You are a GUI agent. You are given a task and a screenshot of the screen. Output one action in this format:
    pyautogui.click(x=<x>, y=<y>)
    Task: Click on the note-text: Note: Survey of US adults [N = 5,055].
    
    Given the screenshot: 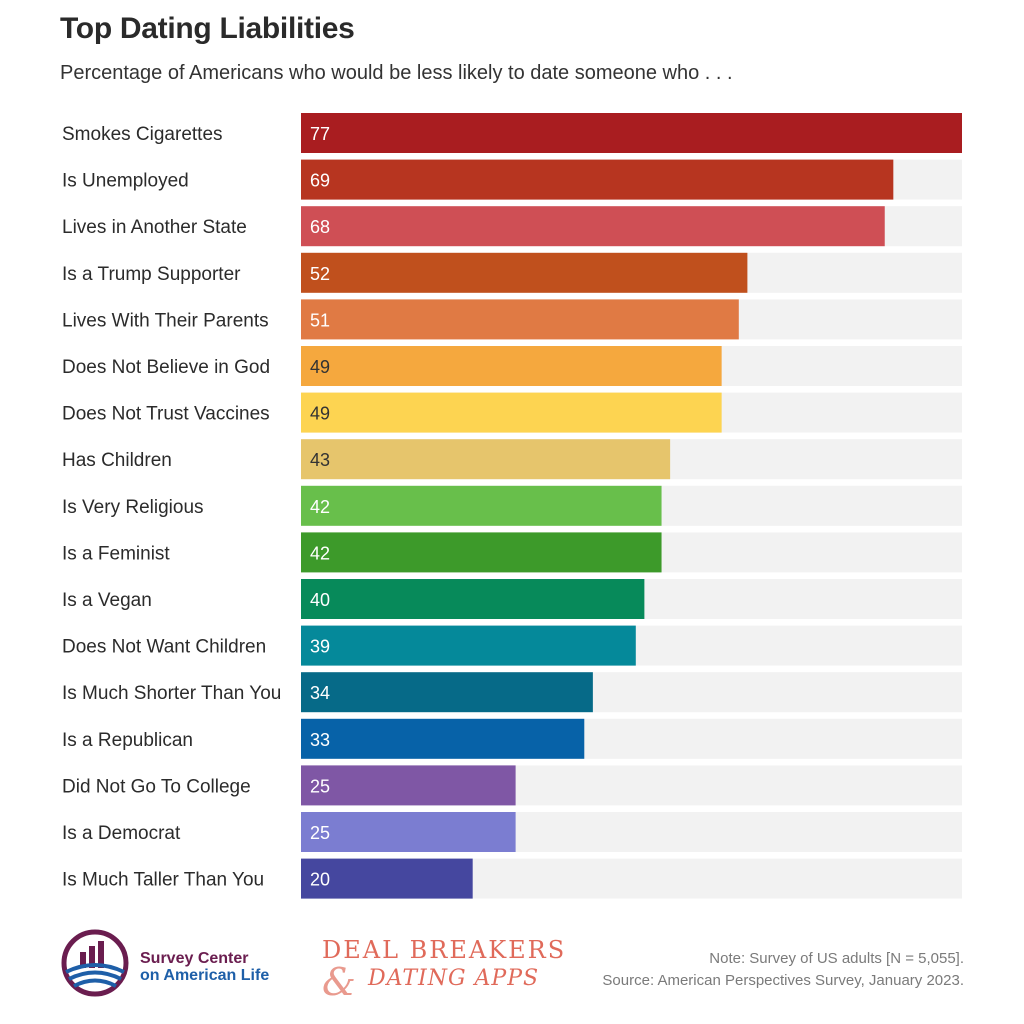 What is the action you would take?
    pyautogui.click(x=836, y=958)
    